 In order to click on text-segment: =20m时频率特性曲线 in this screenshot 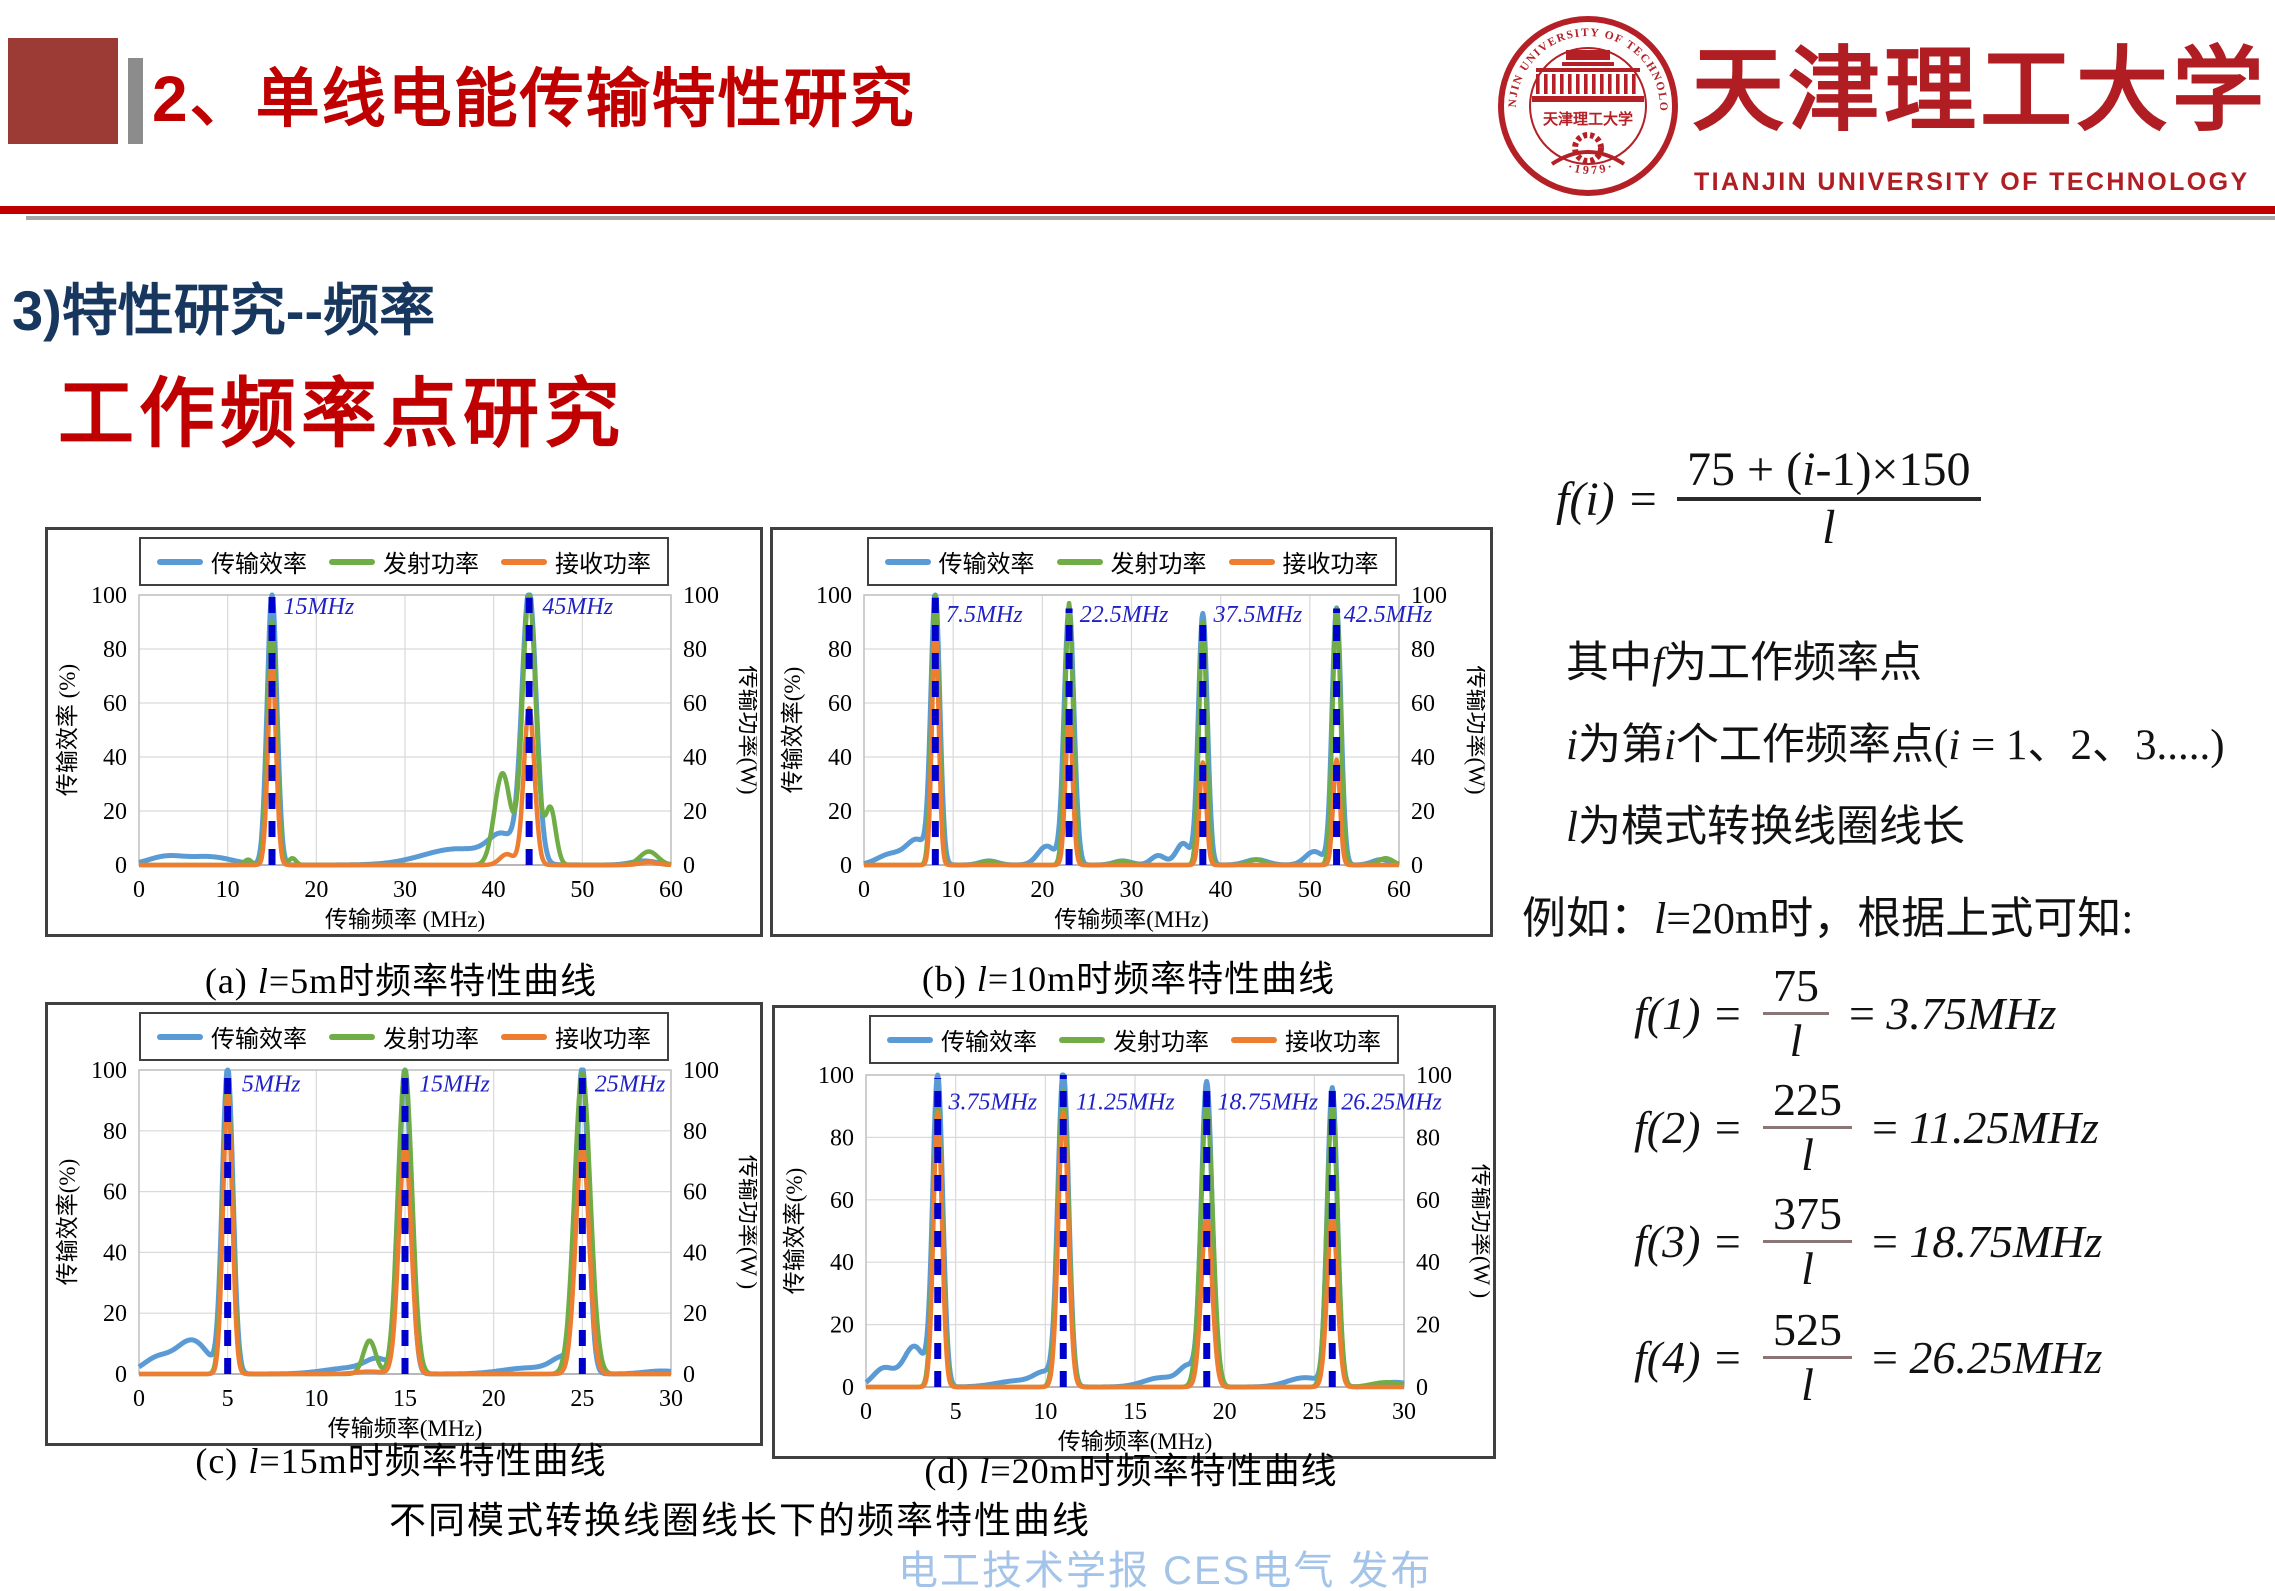, I will do `click(1164, 1471)`.